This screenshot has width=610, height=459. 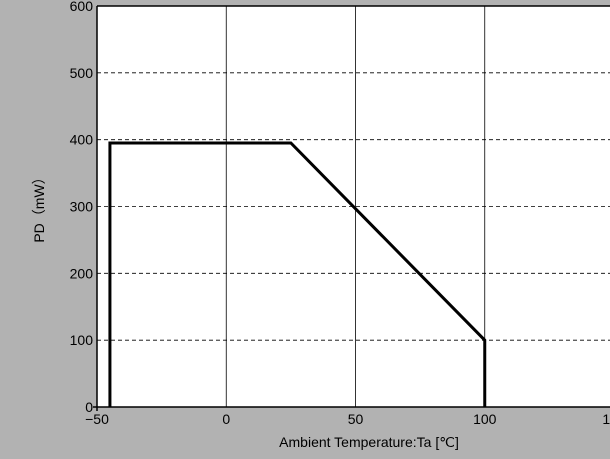 I want to click on y-tick-label: 600, so click(x=82, y=7).